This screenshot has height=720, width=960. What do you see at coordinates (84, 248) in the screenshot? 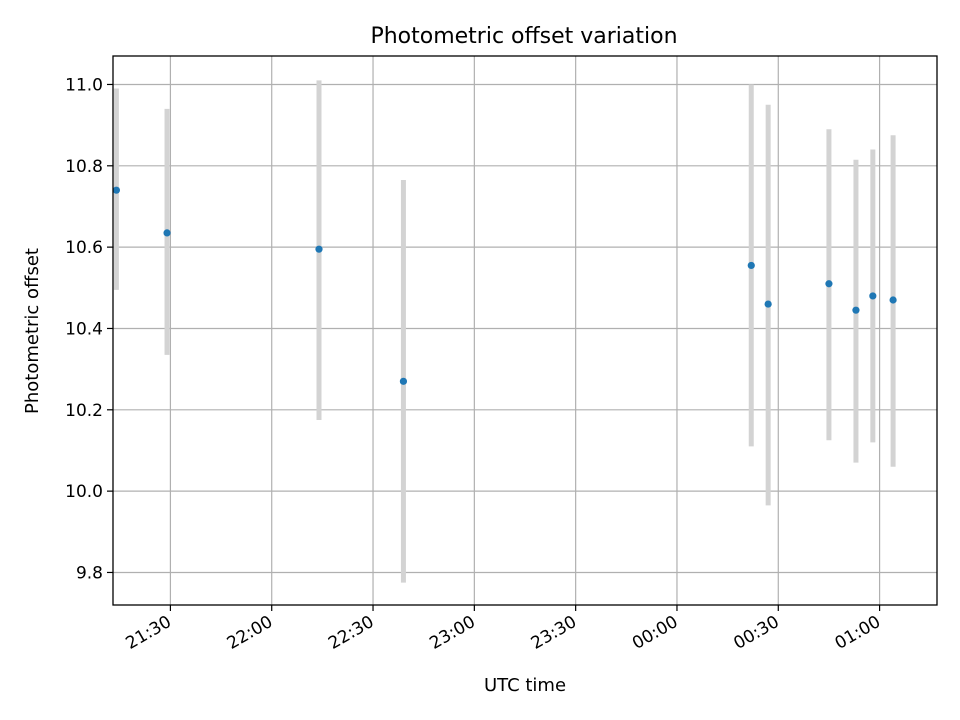
I see `y-tick-label: 10.6` at bounding box center [84, 248].